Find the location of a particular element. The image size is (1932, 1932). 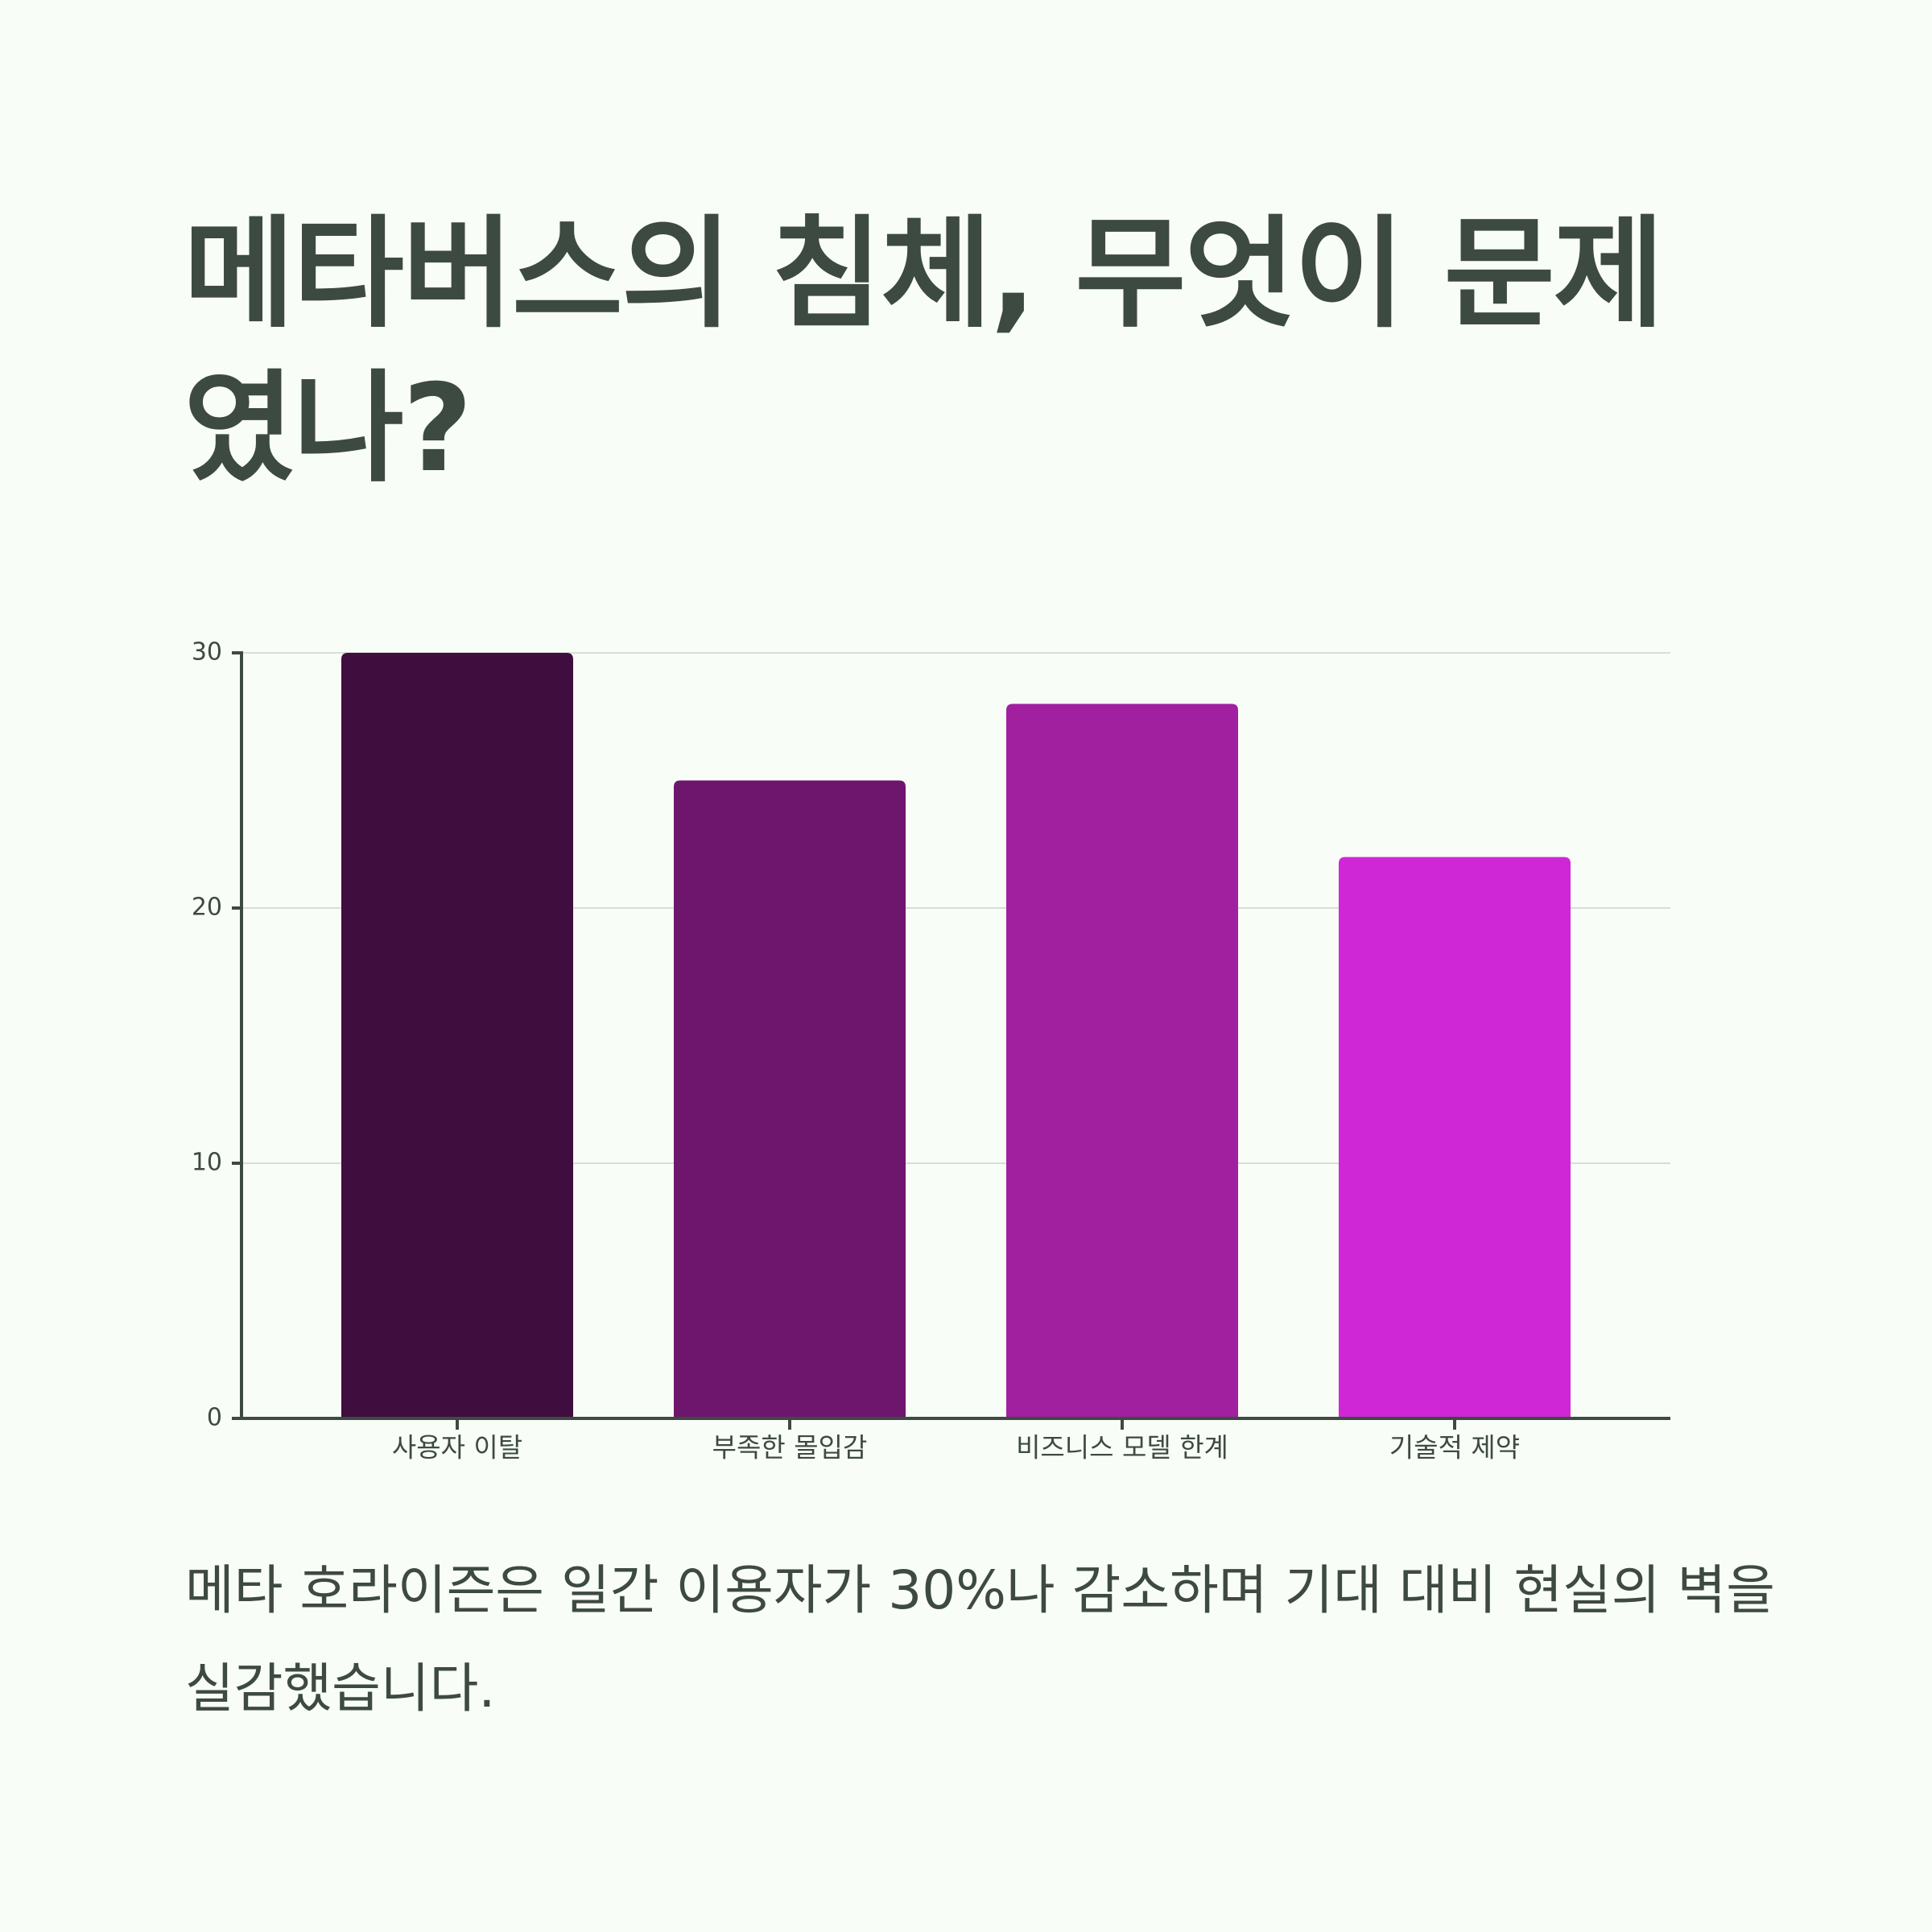

chart-title: 메타버스의 침체, 무엇이 문제였나? is located at coordinates (925, 351).